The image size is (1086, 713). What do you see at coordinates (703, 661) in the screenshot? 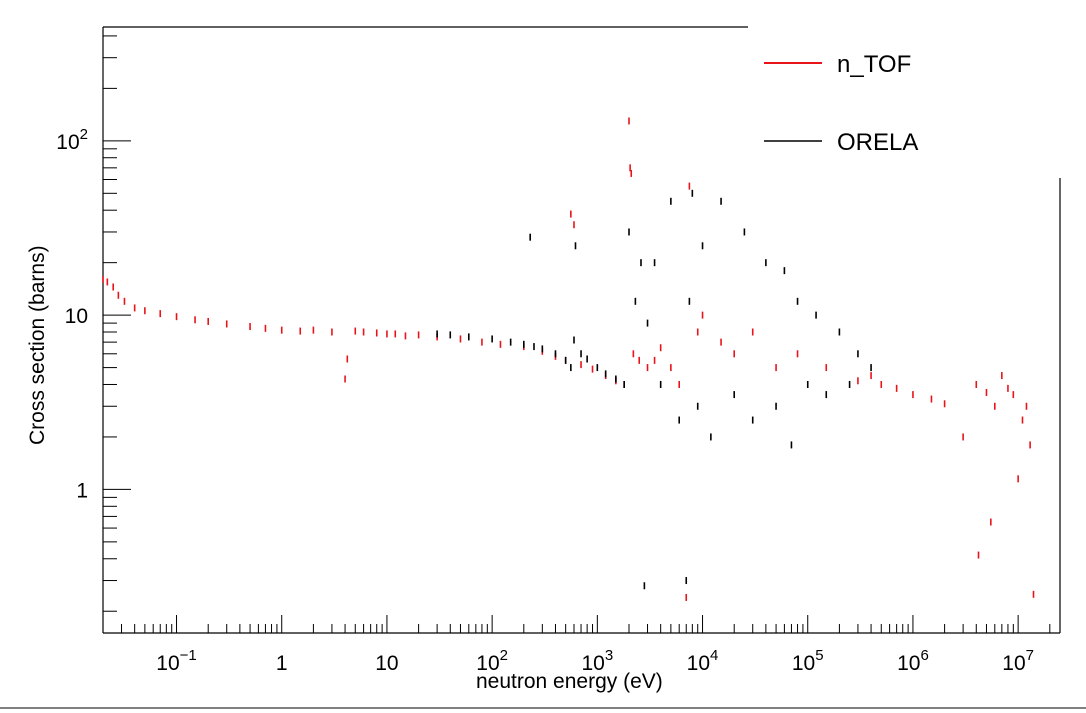
I see `x-tick-label: 10⁴` at bounding box center [703, 661].